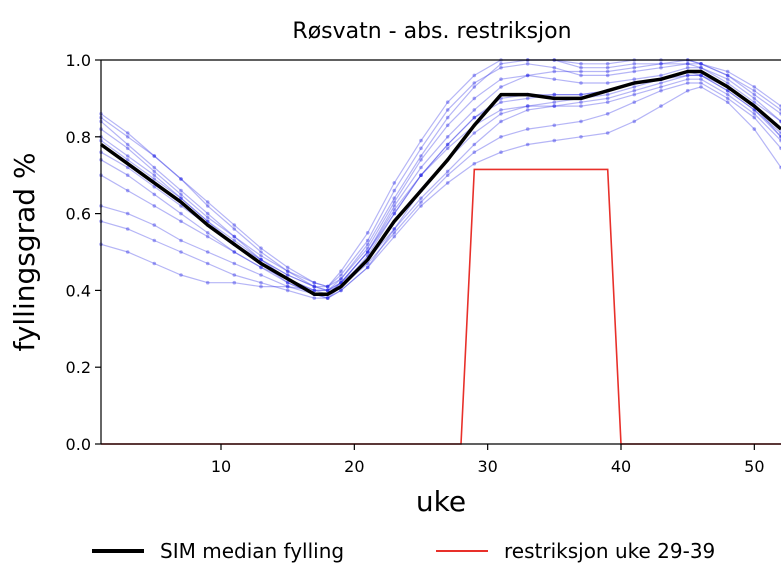  I want to click on x-tick-label: 20, so click(354, 466).